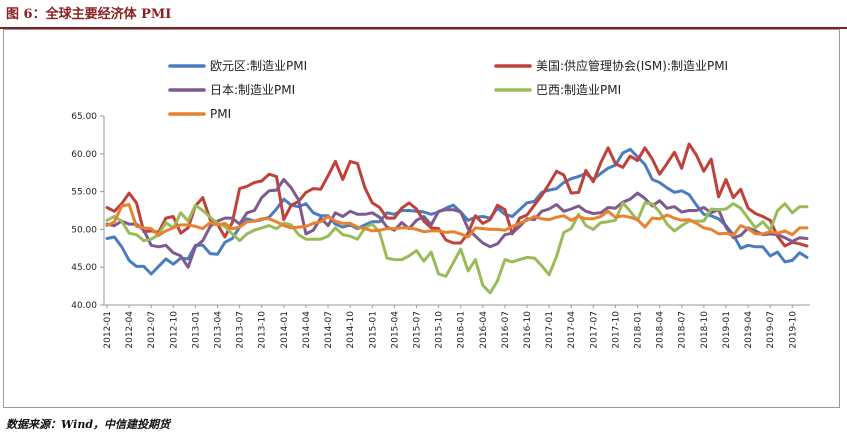 Image resolution: width=847 pixels, height=437 pixels. I want to click on x-tick-label: 2015-10, so click(440, 330).